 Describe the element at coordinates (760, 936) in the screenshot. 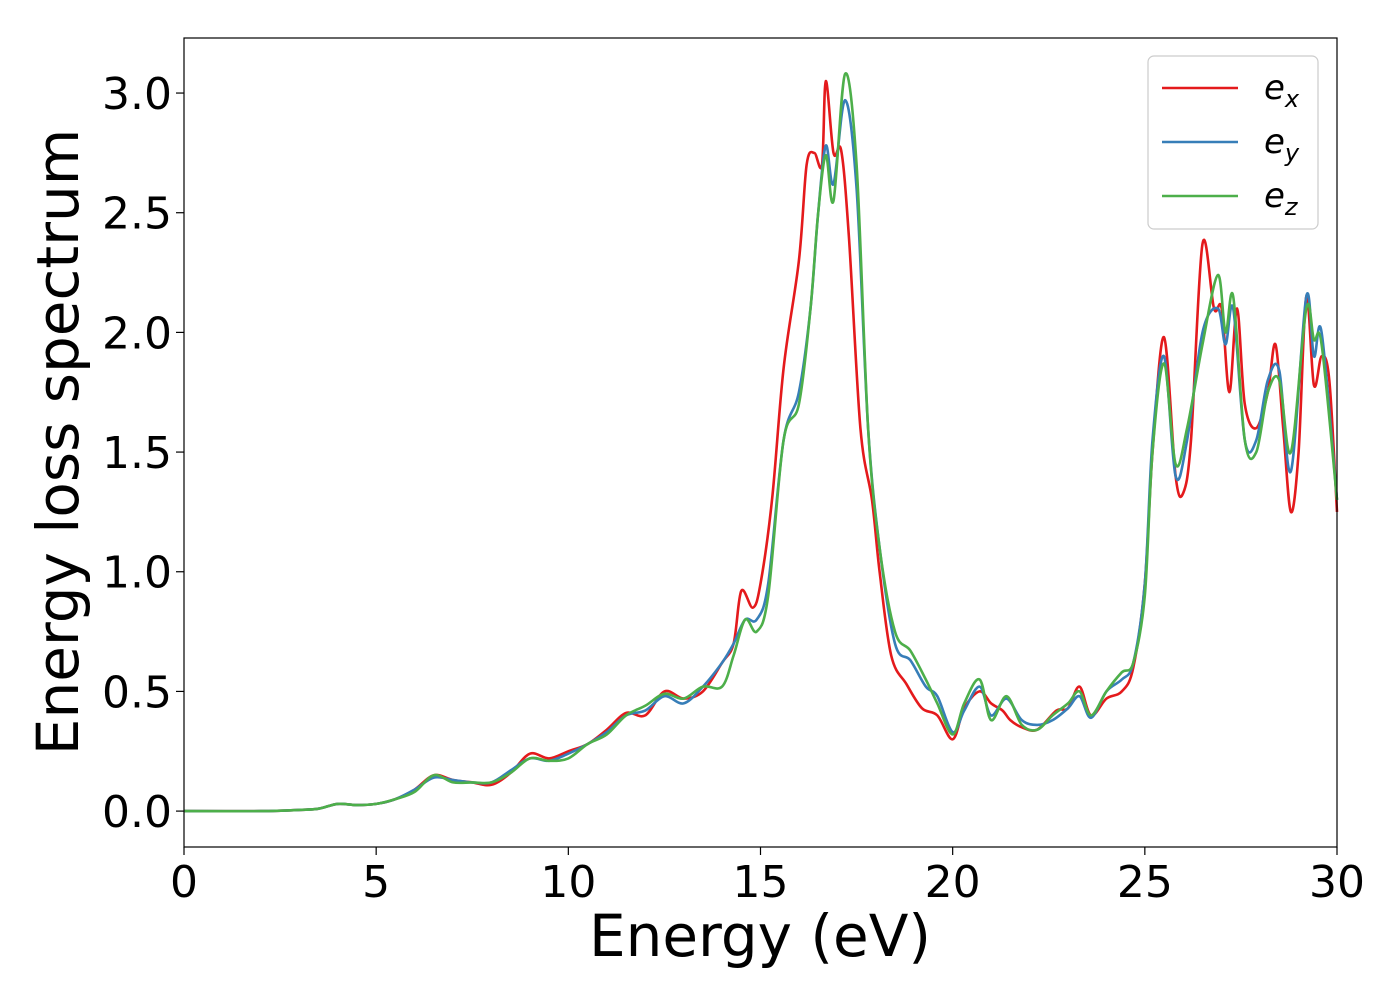

I see `x-axis-title: Energy (eV)` at that location.